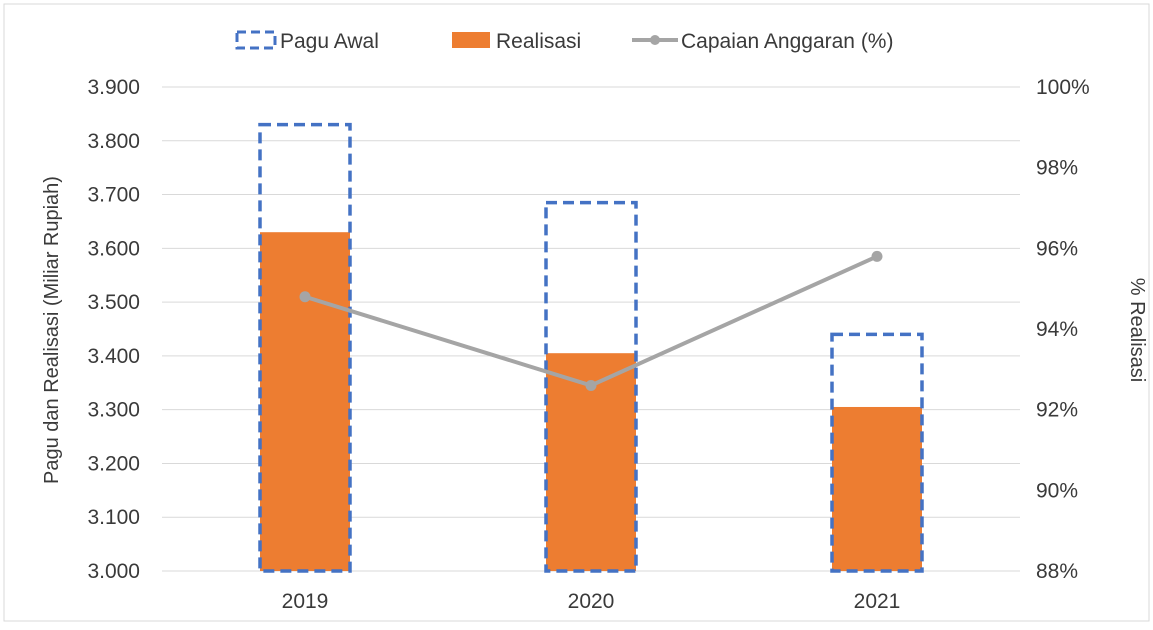 The height and width of the screenshot is (630, 1153). I want to click on x-tick-label: 2021, so click(877, 601).